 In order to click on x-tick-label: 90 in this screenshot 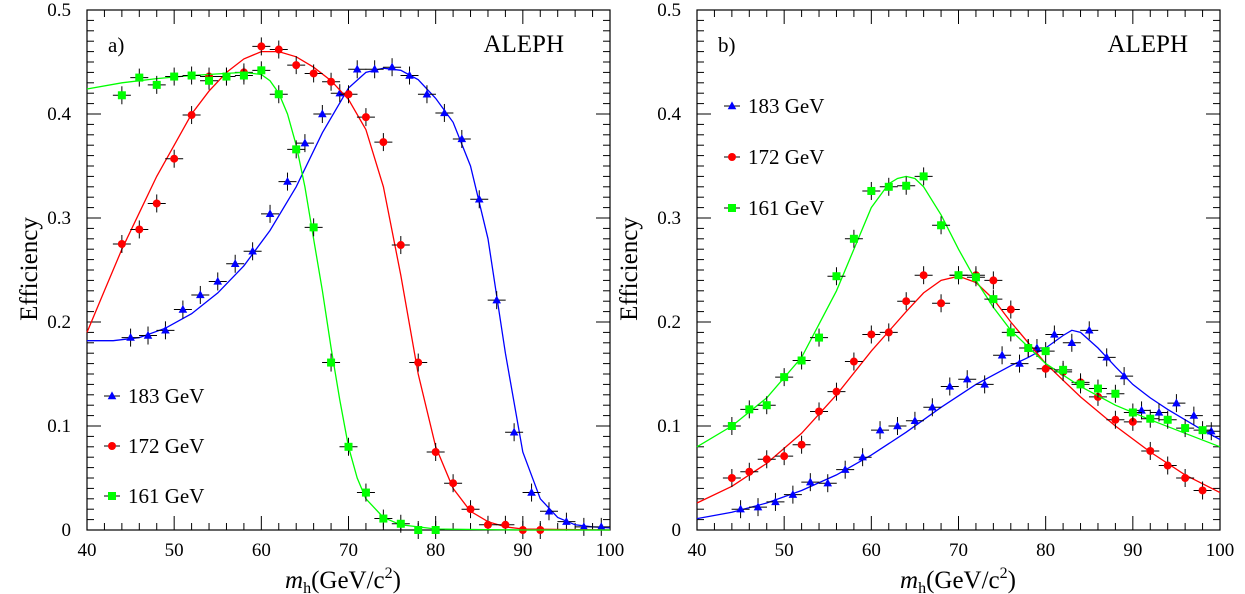, I will do `click(1132, 550)`.